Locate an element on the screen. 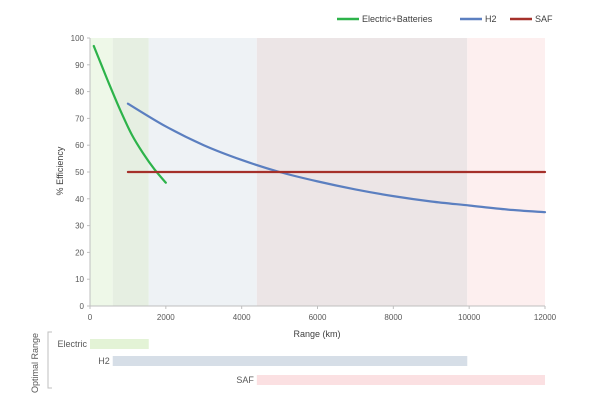 This screenshot has height=413, width=600. y-axis-title: % Efficiency is located at coordinates (60, 170).